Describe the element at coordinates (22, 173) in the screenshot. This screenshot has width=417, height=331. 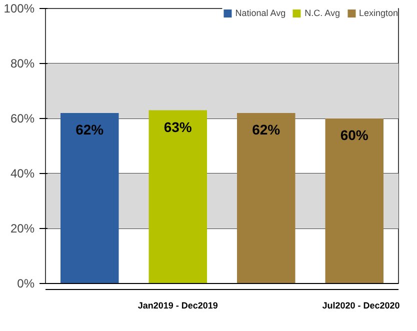
I see `y-tick-label: 40%` at that location.